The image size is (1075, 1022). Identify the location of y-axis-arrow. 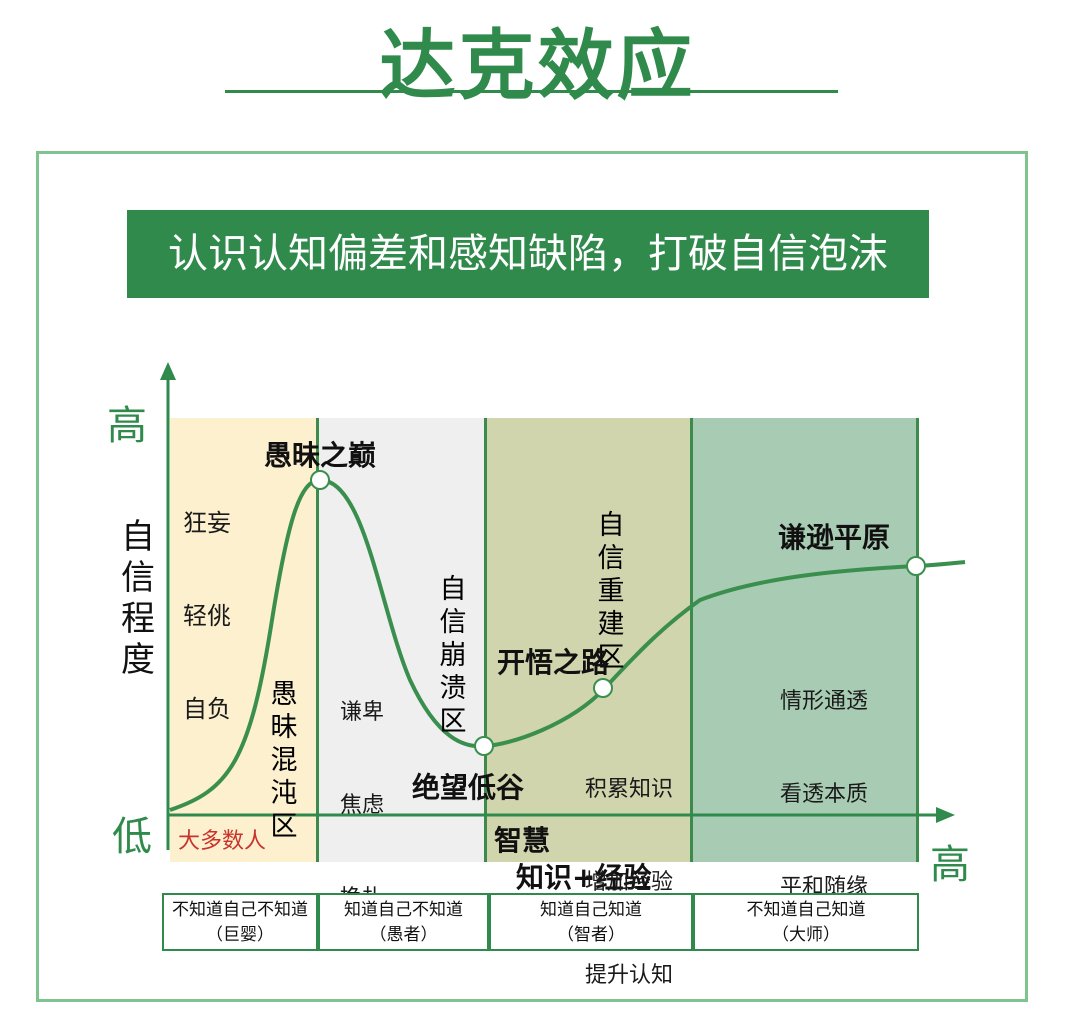
(168, 371).